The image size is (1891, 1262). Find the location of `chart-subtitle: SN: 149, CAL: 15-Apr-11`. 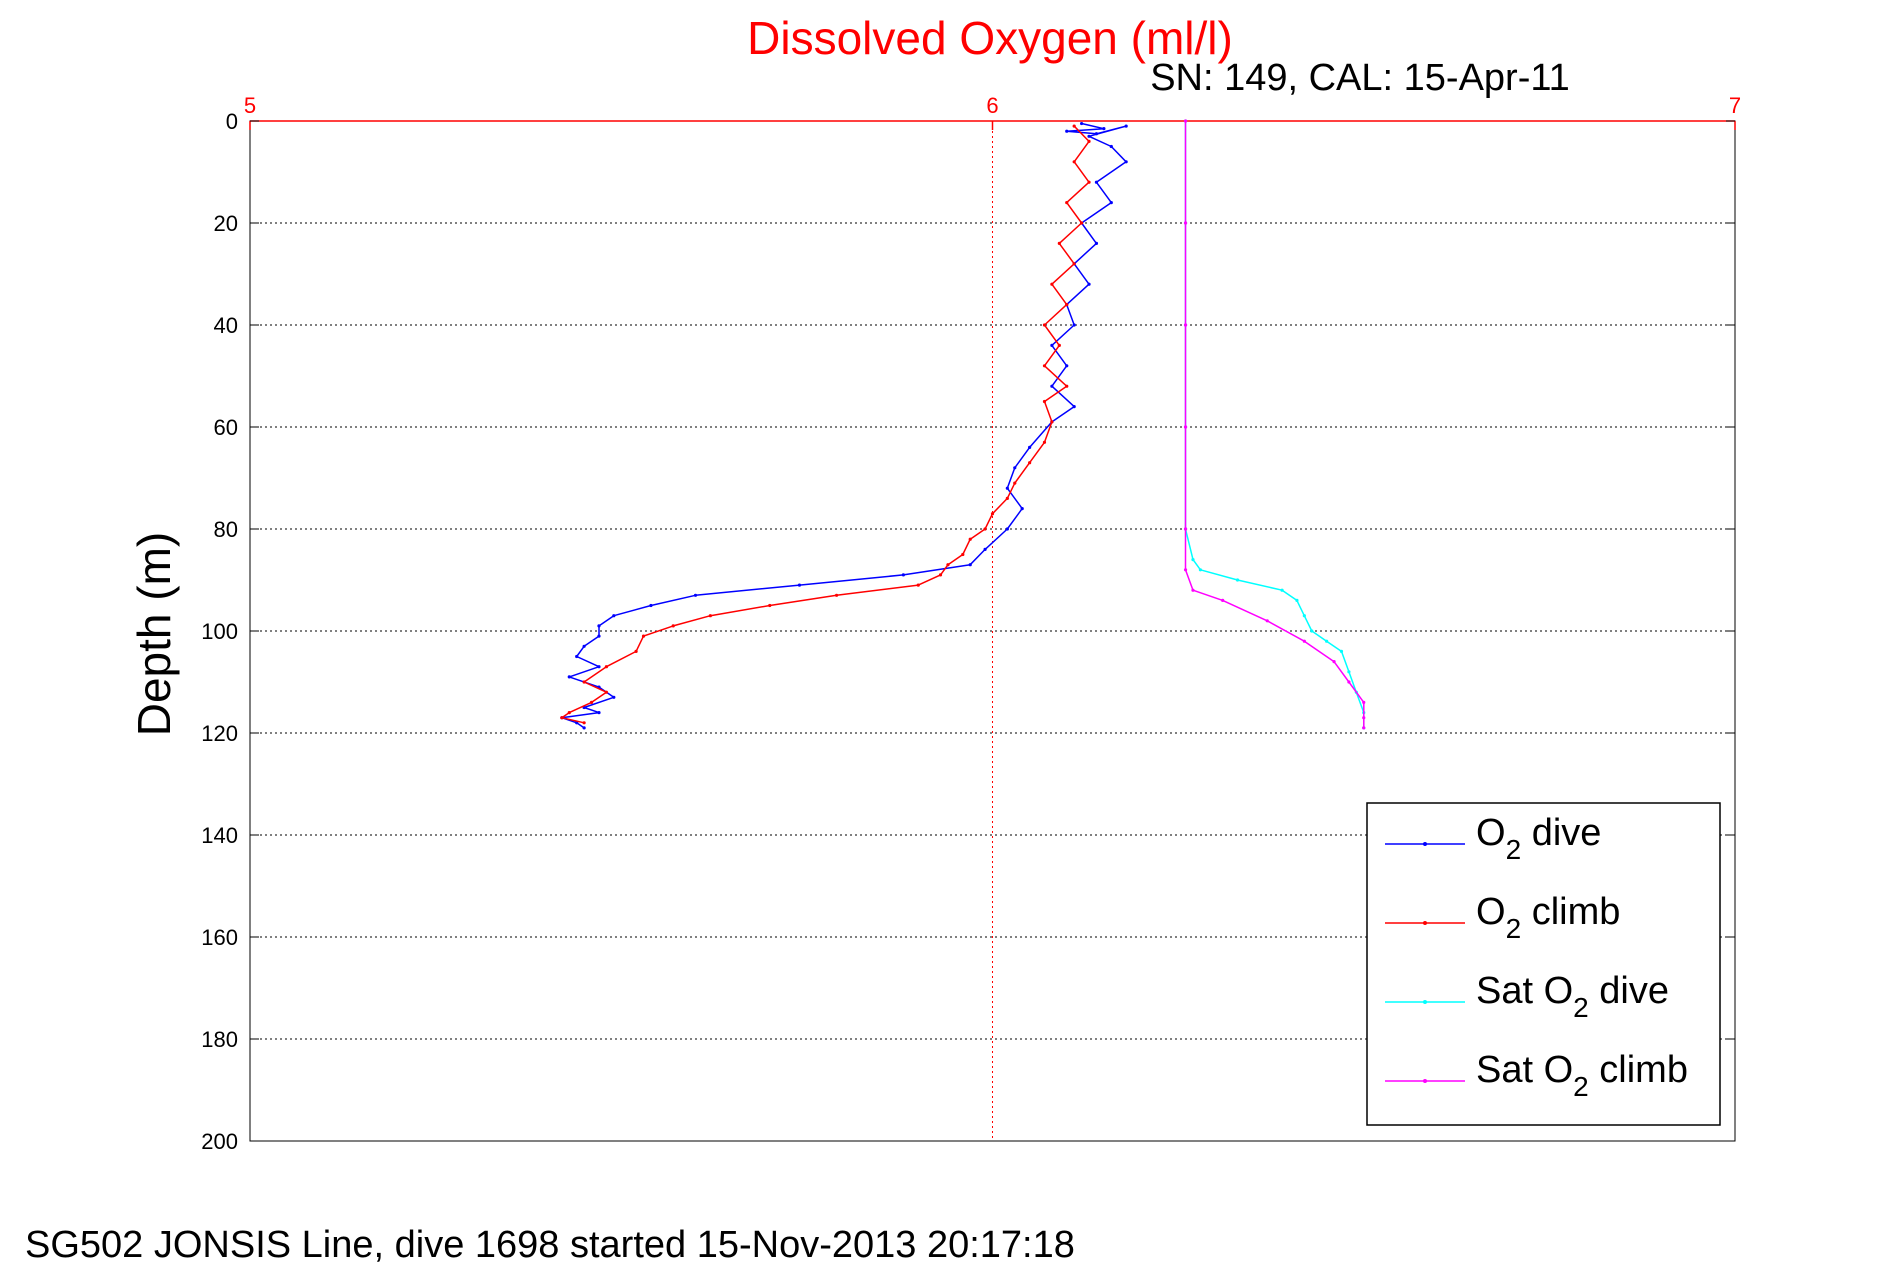

chart-subtitle: SN: 149, CAL: 15-Apr-11 is located at coordinates (1360, 78).